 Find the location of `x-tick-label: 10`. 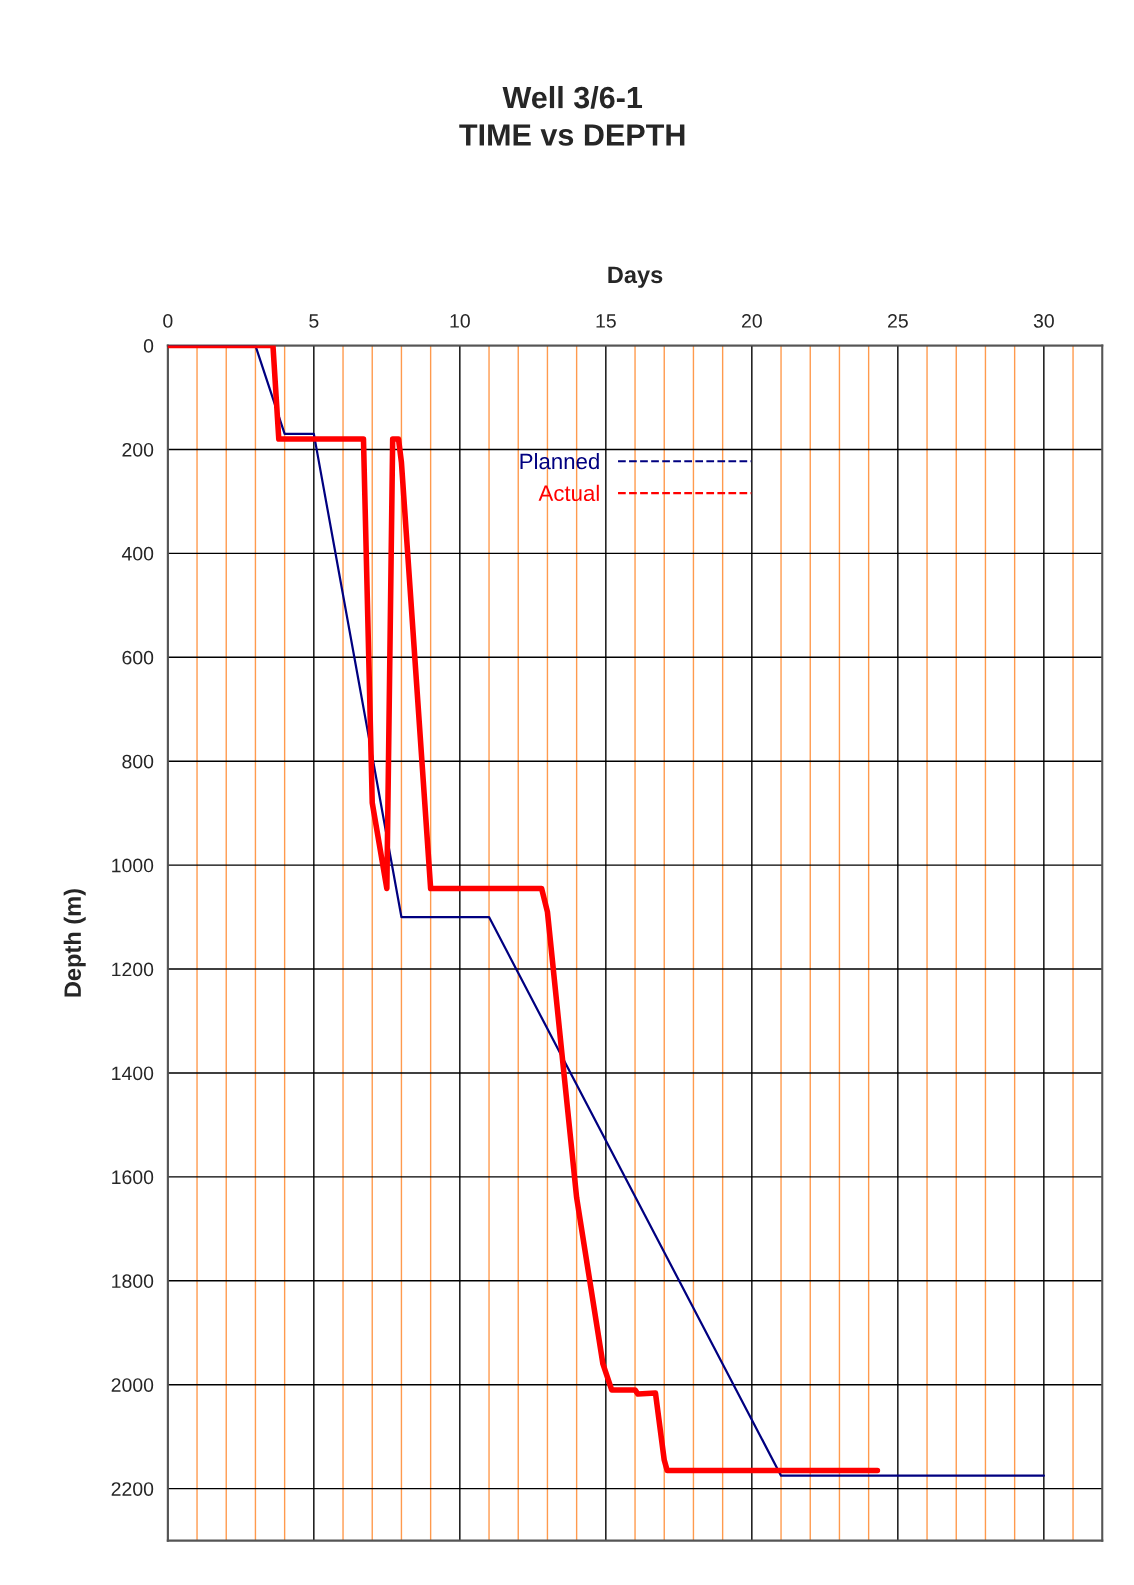

x-tick-label: 10 is located at coordinates (460, 321).